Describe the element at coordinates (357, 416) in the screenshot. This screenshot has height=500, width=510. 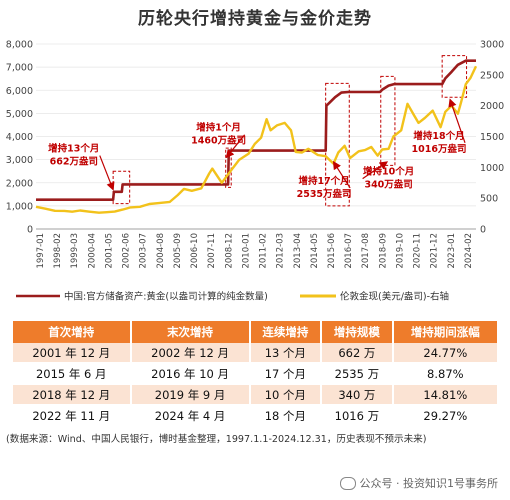
I see `table-cell: 1016 万` at that location.